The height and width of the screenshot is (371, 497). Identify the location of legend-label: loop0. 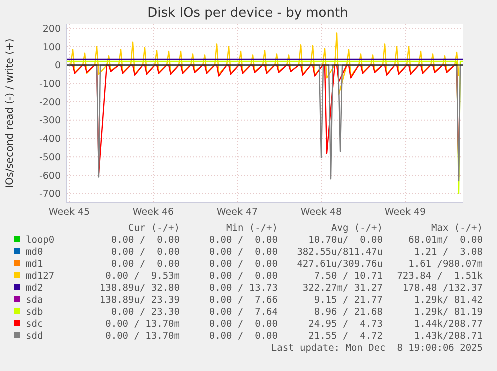
(40, 240).